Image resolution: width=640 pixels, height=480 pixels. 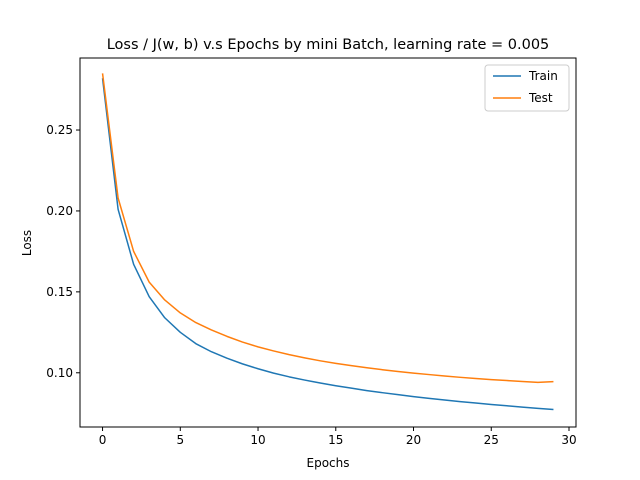 What do you see at coordinates (413, 440) in the screenshot?
I see `x-tick-label: 20` at bounding box center [413, 440].